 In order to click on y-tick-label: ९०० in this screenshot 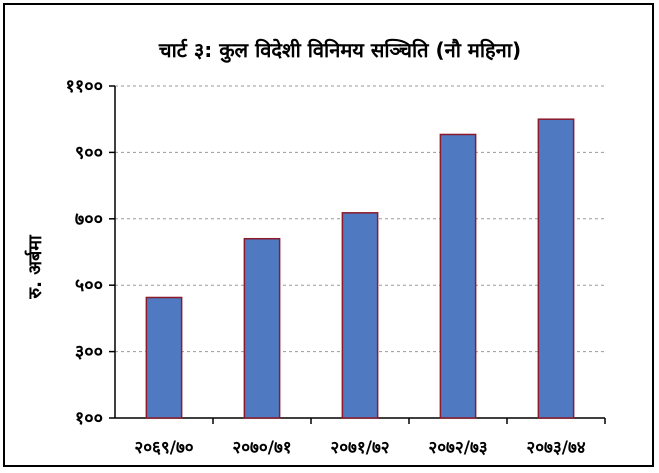, I will do `click(89, 152)`.